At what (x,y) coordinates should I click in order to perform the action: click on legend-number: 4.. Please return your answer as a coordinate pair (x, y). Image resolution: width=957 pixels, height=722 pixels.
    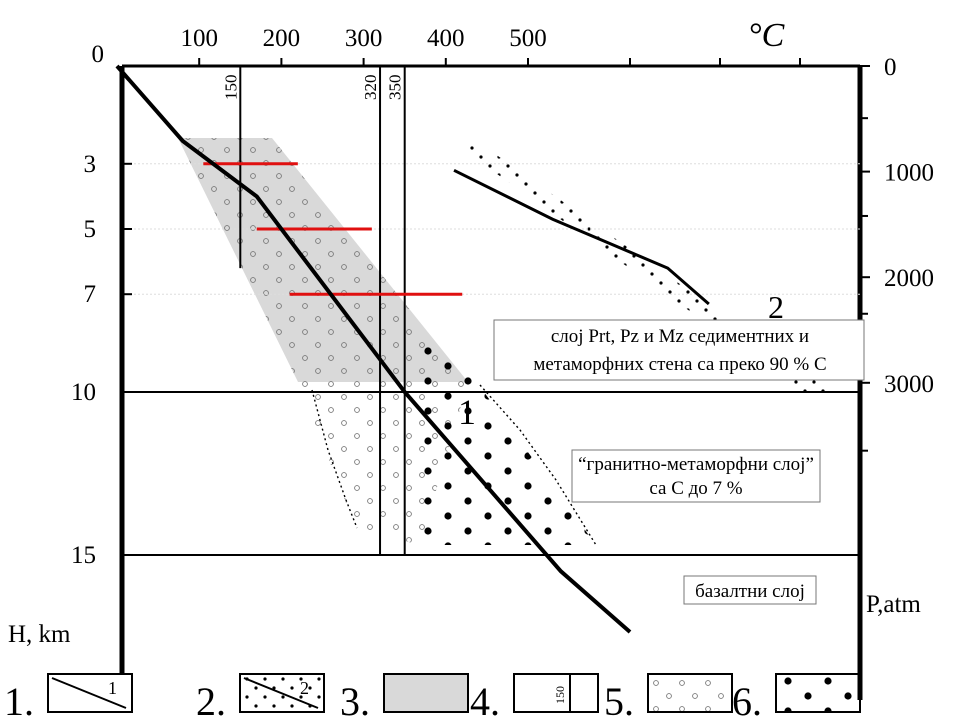
    Looking at the image, I should click on (485, 700).